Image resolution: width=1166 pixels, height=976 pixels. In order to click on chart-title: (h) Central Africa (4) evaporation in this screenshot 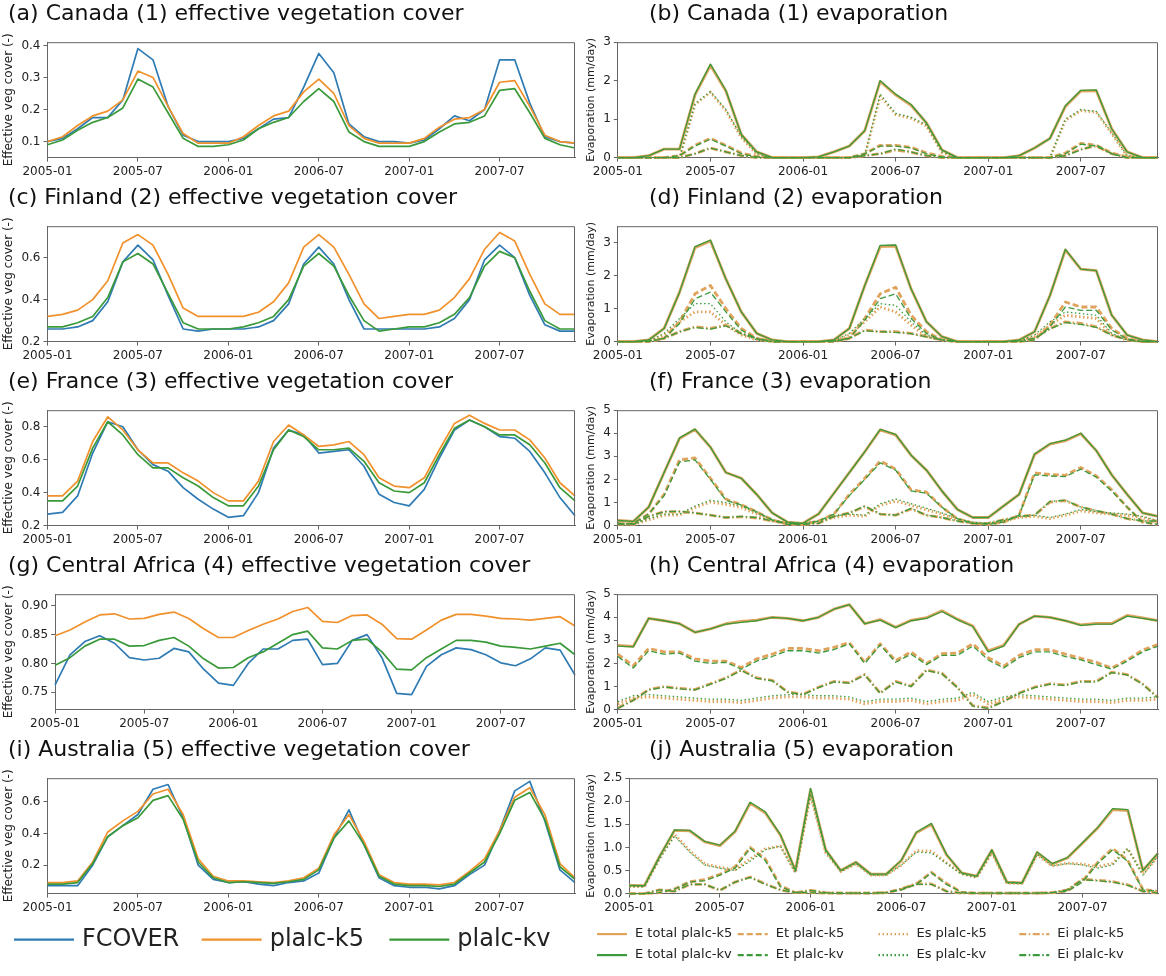, I will do `click(832, 565)`.